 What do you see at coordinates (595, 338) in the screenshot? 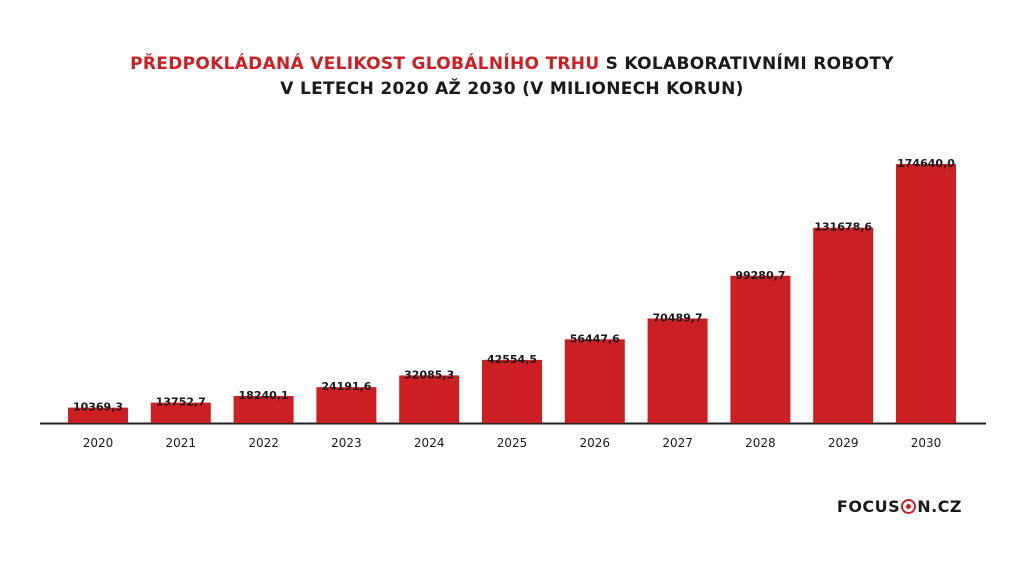
I see `data-label-2026: 56447,6` at bounding box center [595, 338].